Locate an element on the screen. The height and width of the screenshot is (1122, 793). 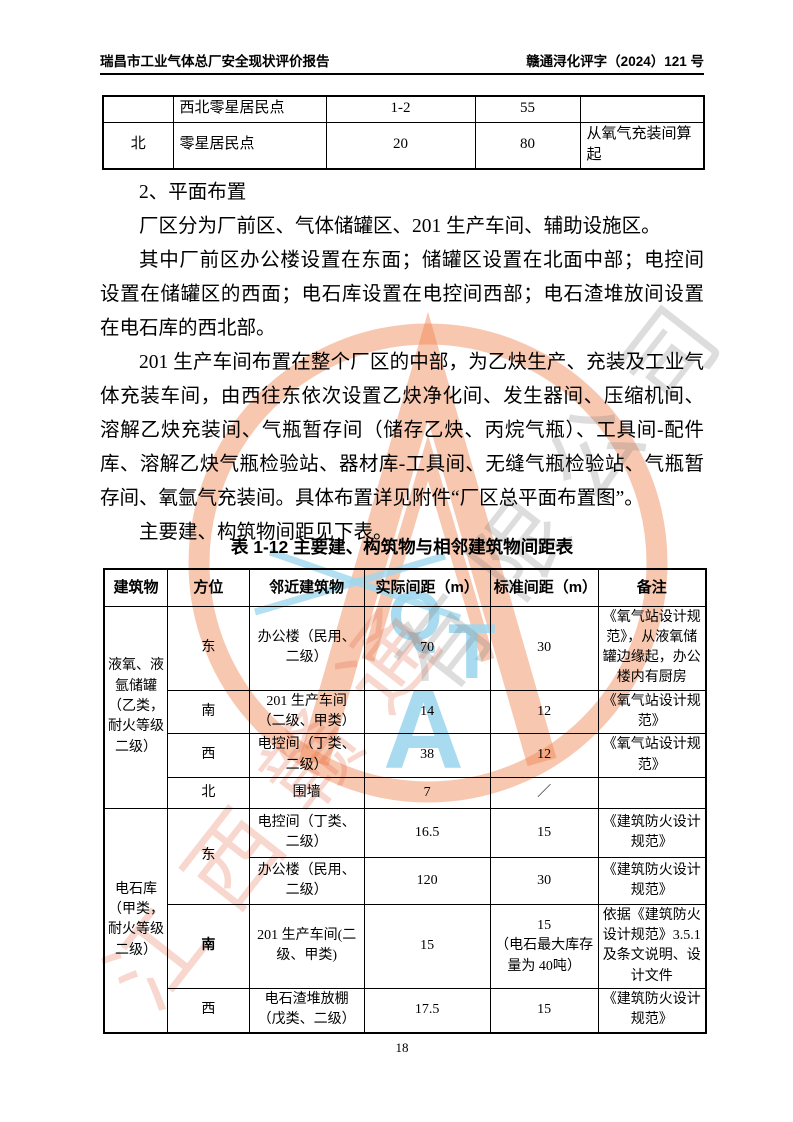
top-cell-orient: 北 is located at coordinates (138, 145).